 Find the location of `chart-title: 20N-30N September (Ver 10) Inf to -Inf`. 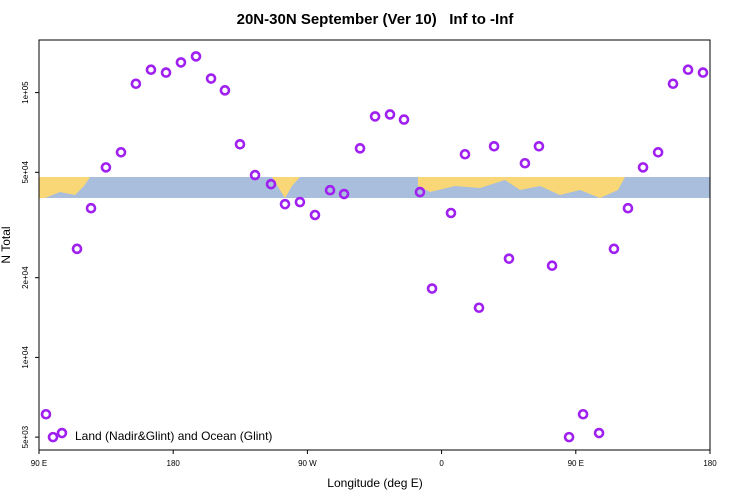

chart-title: 20N-30N September (Ver 10) Inf to -Inf is located at coordinates (376, 19).